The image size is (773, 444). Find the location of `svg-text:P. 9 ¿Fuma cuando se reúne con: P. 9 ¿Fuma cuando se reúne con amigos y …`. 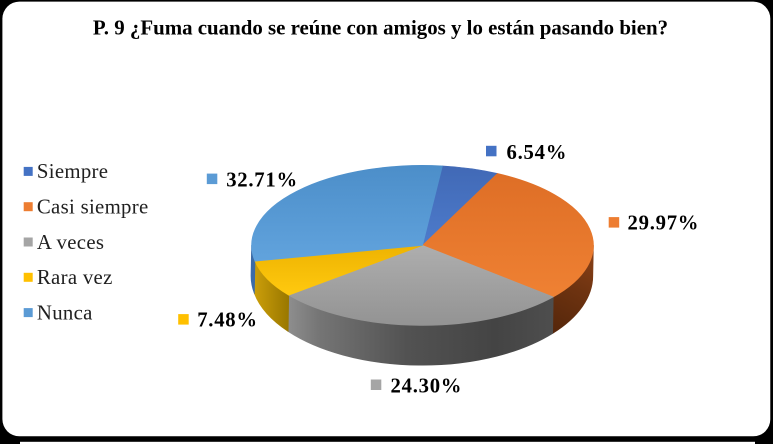

svg-text:P. 9 ¿Fuma cuando se reúne con: P. 9 ¿Fuma cuando se reúne con amigos y … is located at coordinates (380, 27).